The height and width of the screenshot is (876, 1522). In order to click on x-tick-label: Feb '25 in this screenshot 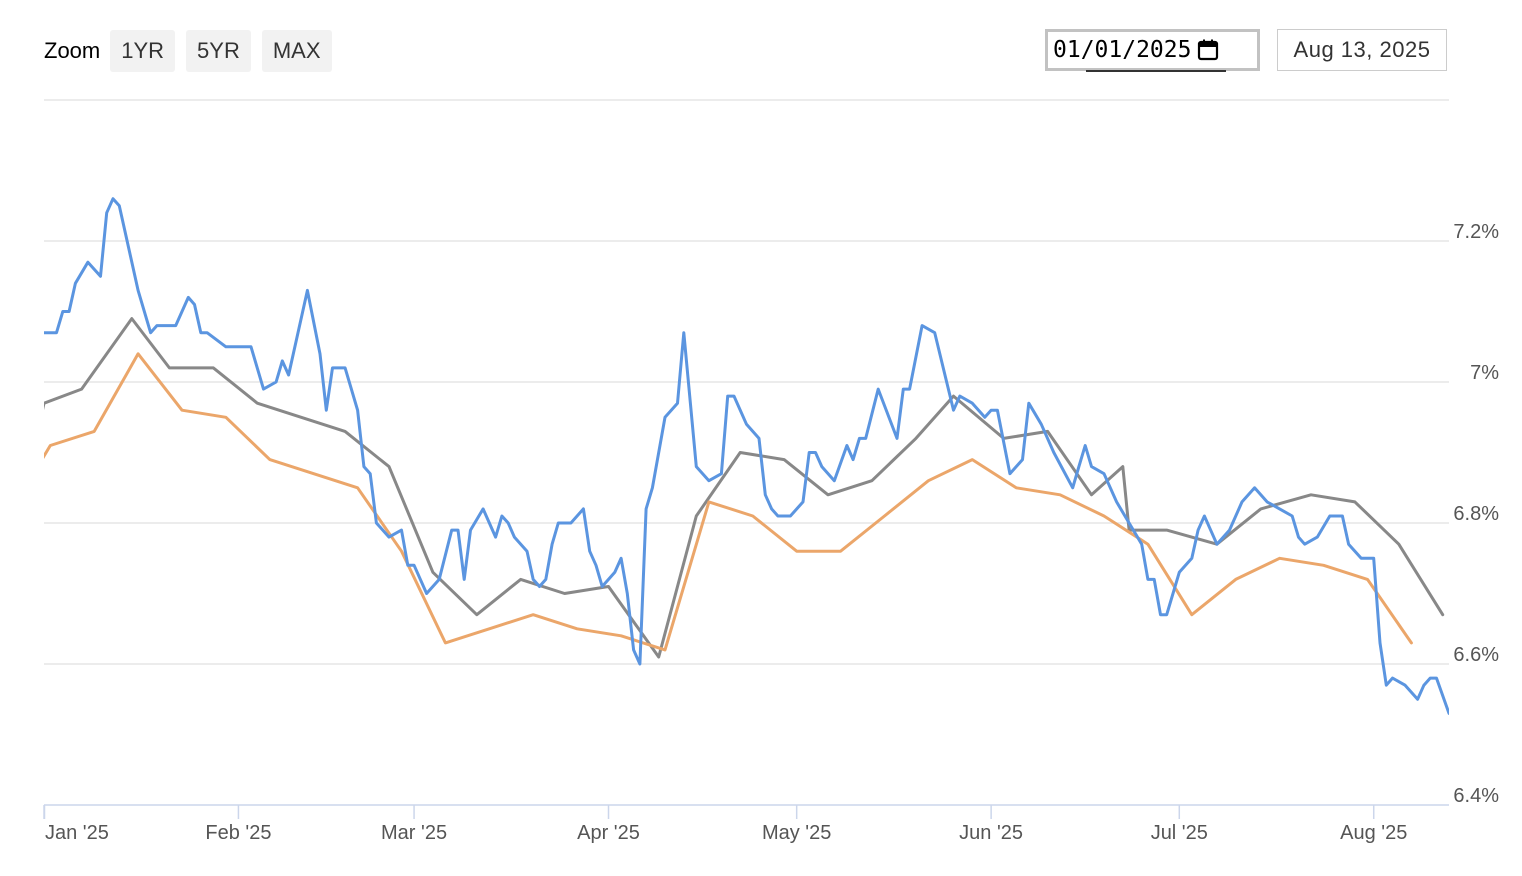, I will do `click(238, 833)`.